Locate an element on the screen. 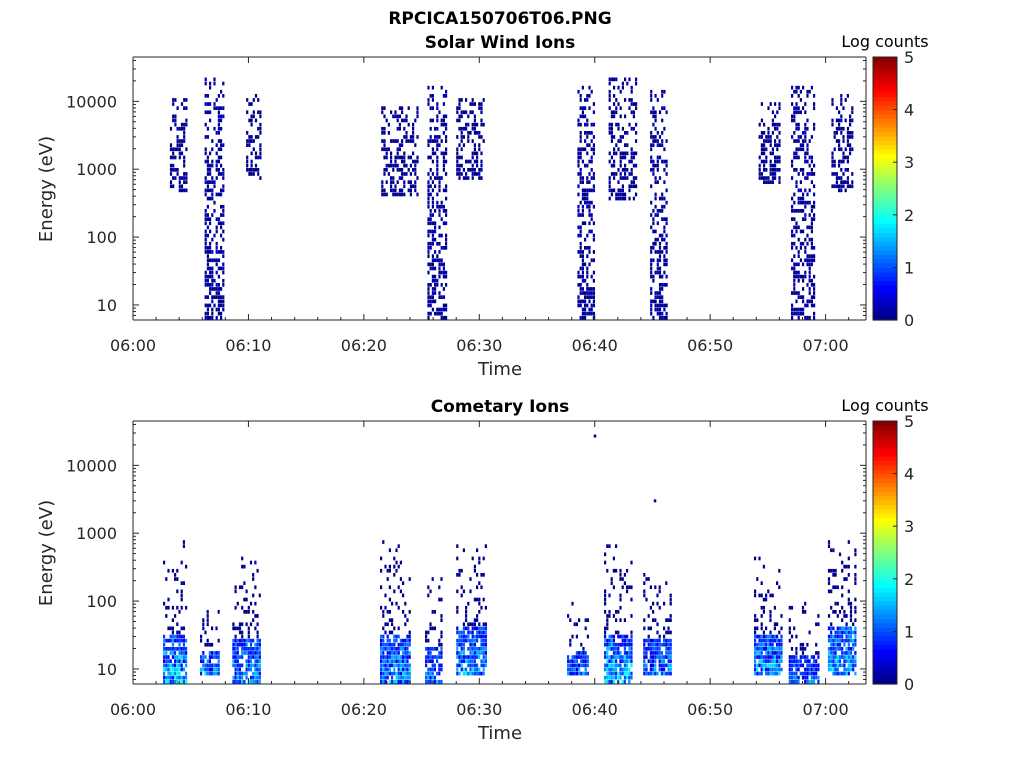  colorbar-frame is located at coordinates (885, 188).